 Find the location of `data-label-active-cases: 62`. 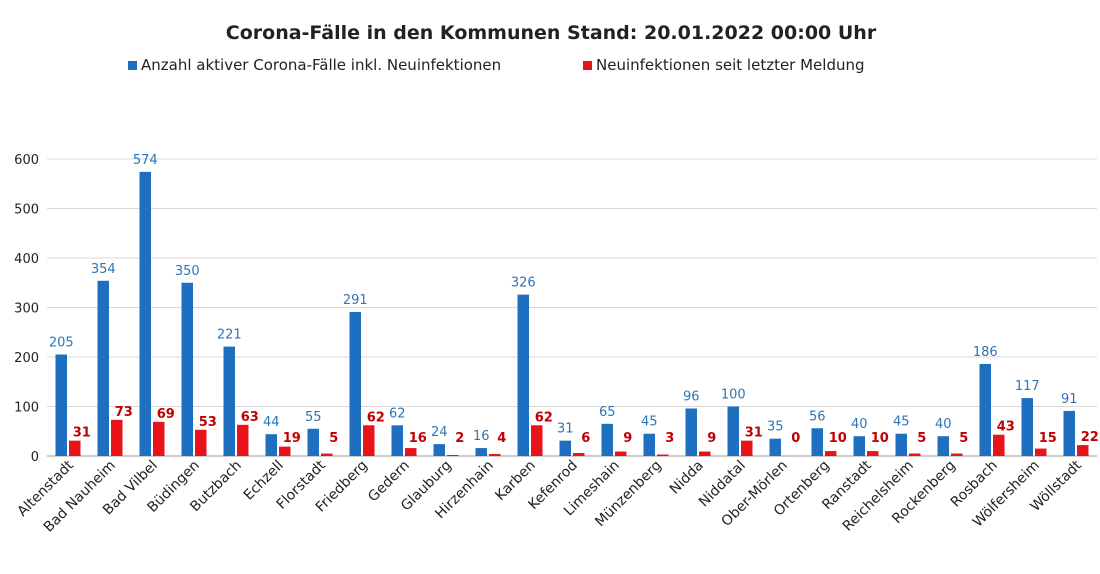

data-label-active-cases: 62 is located at coordinates (397, 413).